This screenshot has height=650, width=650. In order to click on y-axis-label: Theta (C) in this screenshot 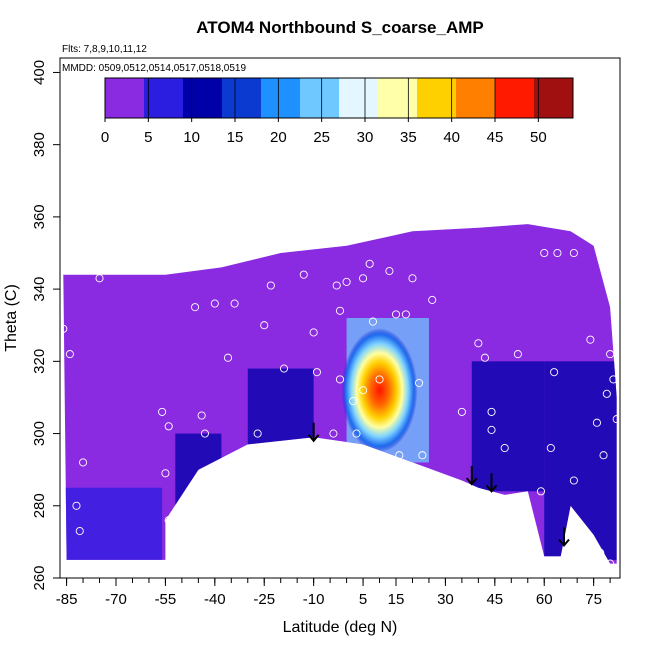, I will do `click(11, 318)`.